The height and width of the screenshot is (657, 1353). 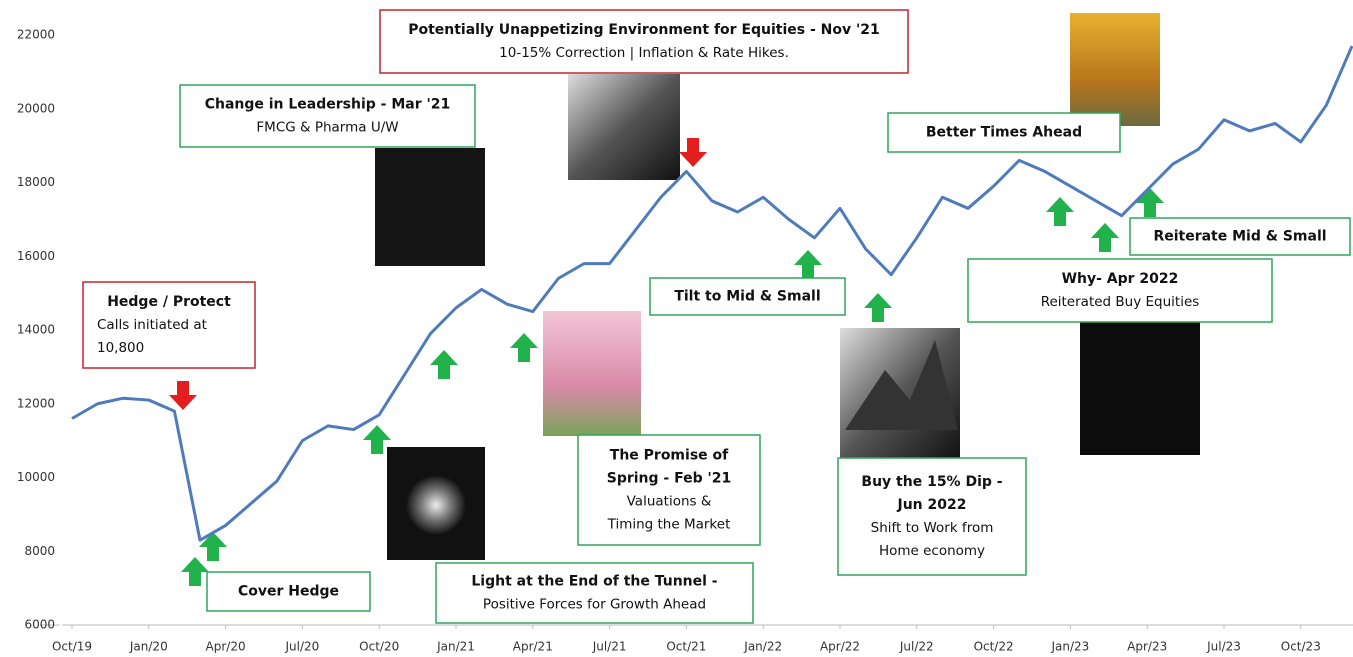 I want to click on annotation-text: Calls initiated at, so click(x=152, y=325).